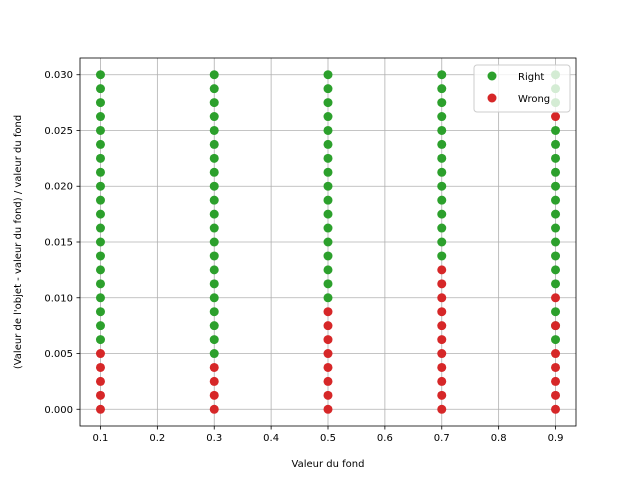 This screenshot has height=480, width=640. What do you see at coordinates (385, 438) in the screenshot?
I see `x-tick-label: 0.6` at bounding box center [385, 438].